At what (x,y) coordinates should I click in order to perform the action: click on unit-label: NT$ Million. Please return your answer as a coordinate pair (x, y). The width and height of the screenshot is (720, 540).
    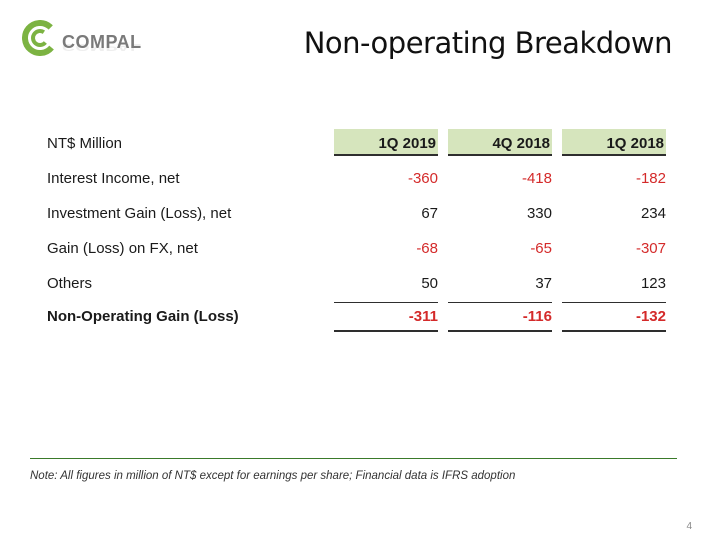
    Looking at the image, I should click on (85, 143).